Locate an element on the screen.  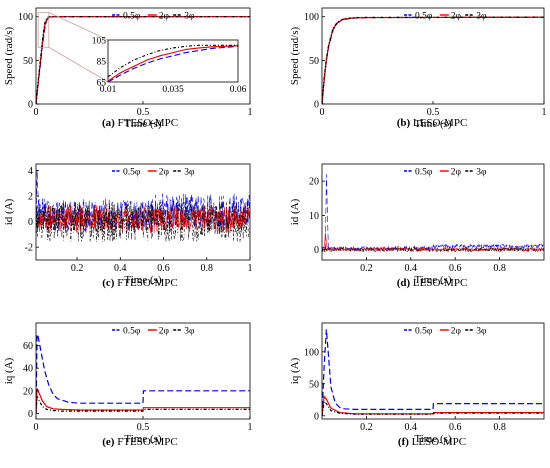
plot-area-b is located at coordinates (433, 60).